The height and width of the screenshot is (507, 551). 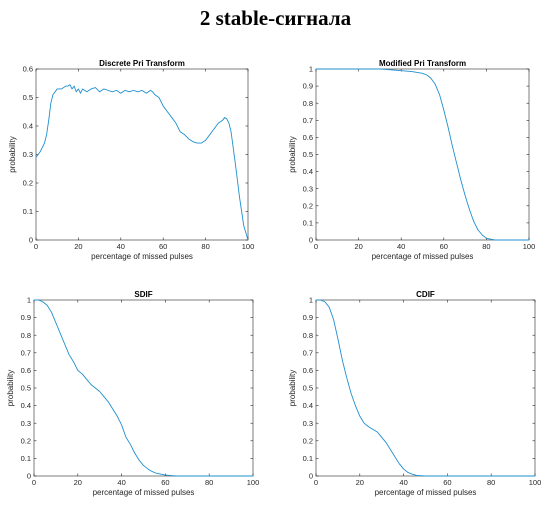 What do you see at coordinates (425, 294) in the screenshot?
I see `chart-title: CDIF` at bounding box center [425, 294].